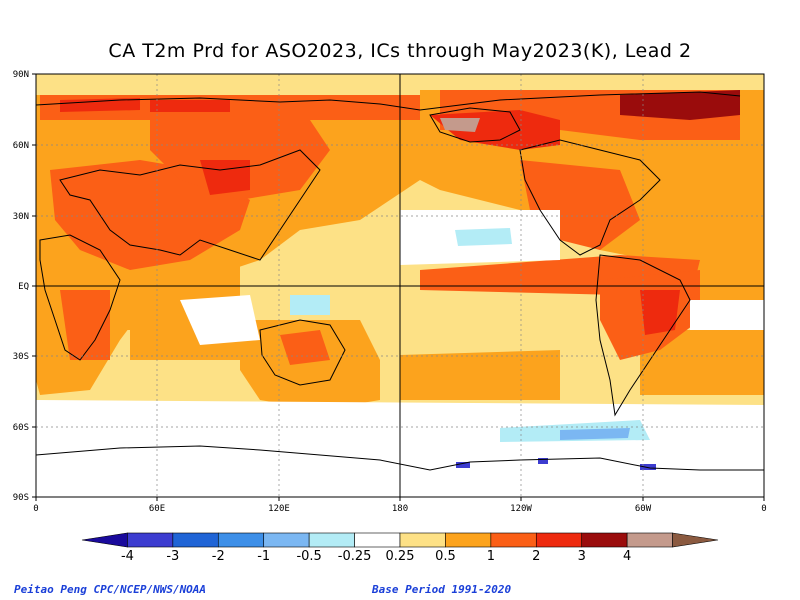 The width and height of the screenshot is (800, 600). Describe the element at coordinates (127, 556) in the screenshot. I see `colorbar-tick-label: -4` at that location.